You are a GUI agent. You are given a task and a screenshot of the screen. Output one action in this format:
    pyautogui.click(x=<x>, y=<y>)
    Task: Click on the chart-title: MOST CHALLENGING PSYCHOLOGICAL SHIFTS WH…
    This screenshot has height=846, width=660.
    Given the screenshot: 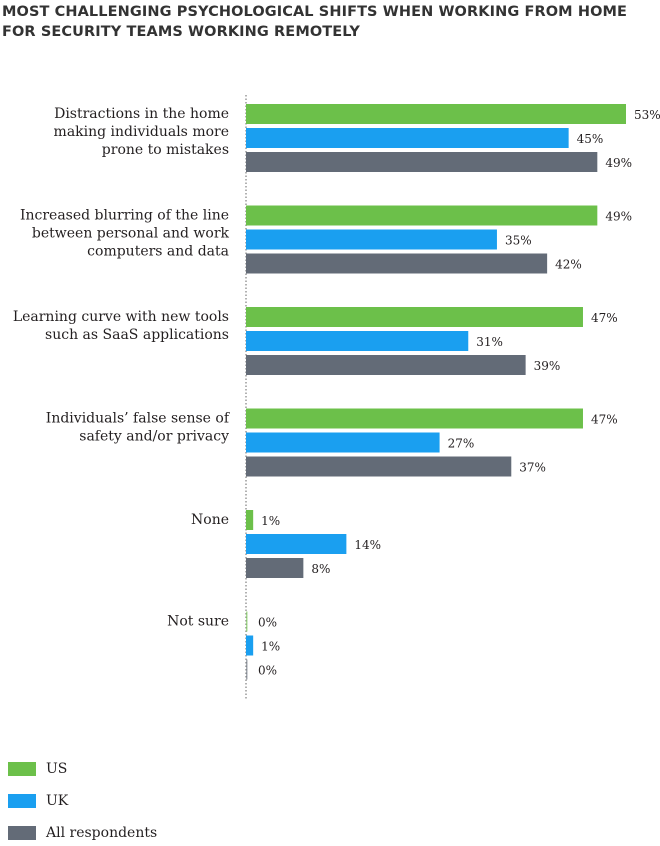 What is the action you would take?
    pyautogui.click(x=315, y=22)
    